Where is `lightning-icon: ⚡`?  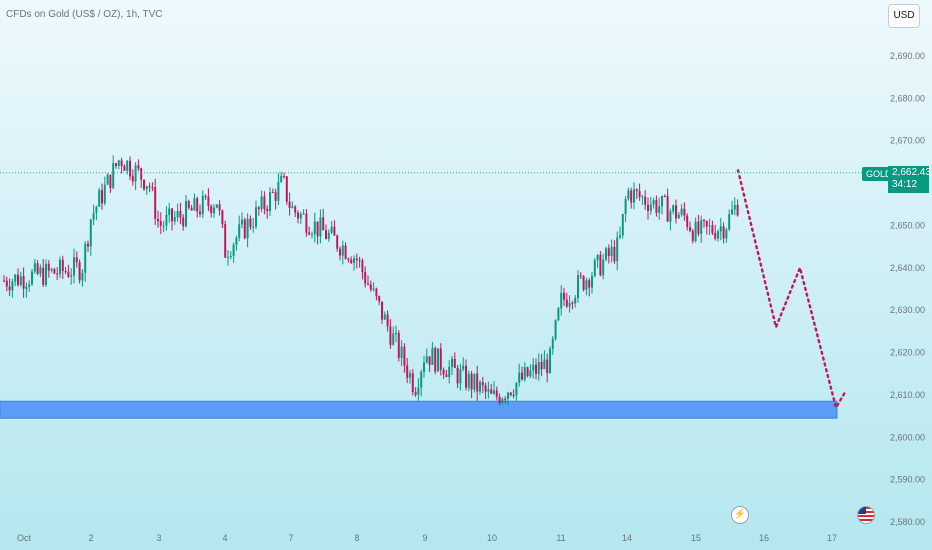
lightning-icon: ⚡ is located at coordinates (740, 515).